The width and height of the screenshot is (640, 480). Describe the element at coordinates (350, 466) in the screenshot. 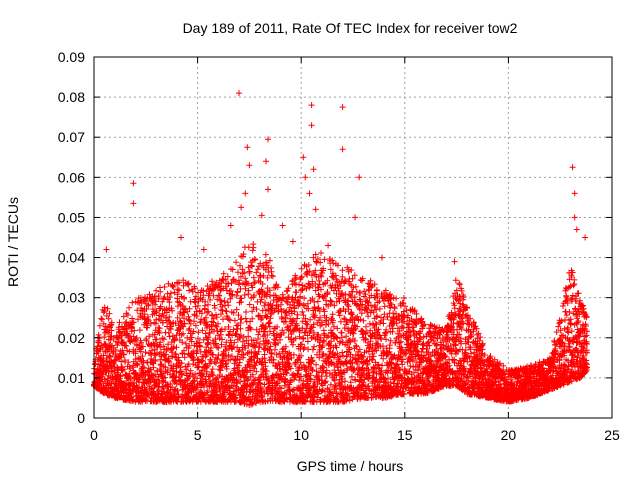

I see `x-axis-title: GPS time / hours` at that location.